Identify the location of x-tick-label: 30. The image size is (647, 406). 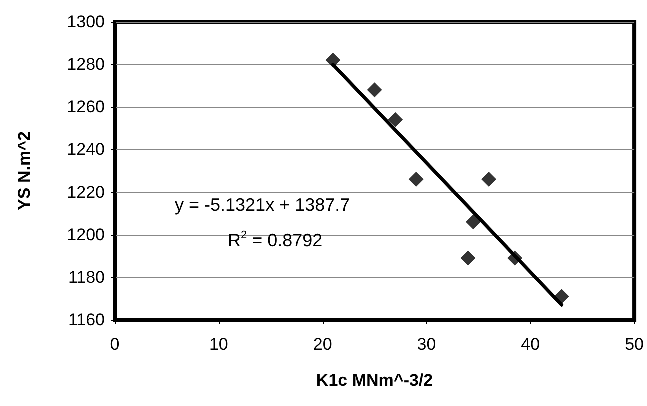
(426, 344).